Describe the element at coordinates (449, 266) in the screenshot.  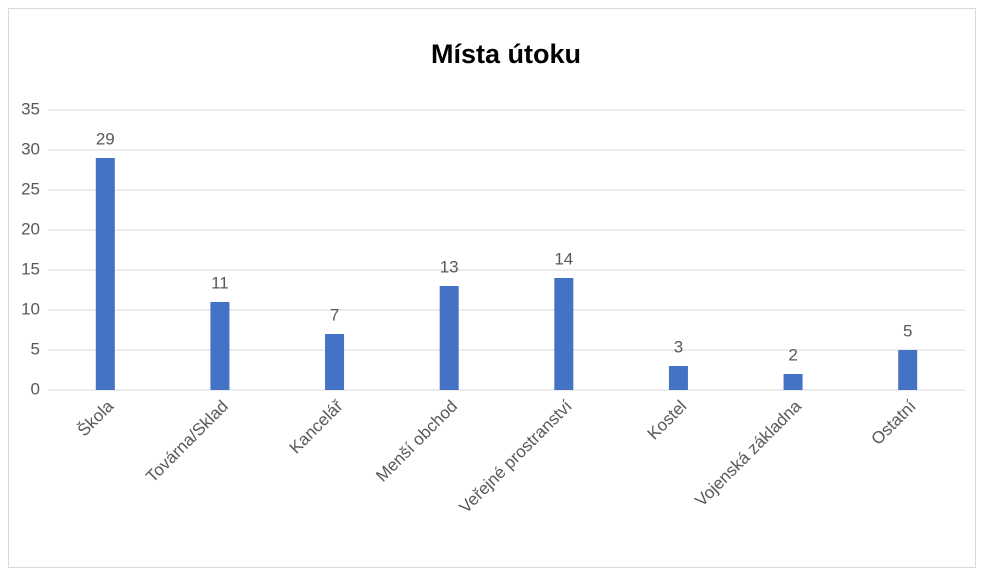
I see `data-label: 13` at that location.